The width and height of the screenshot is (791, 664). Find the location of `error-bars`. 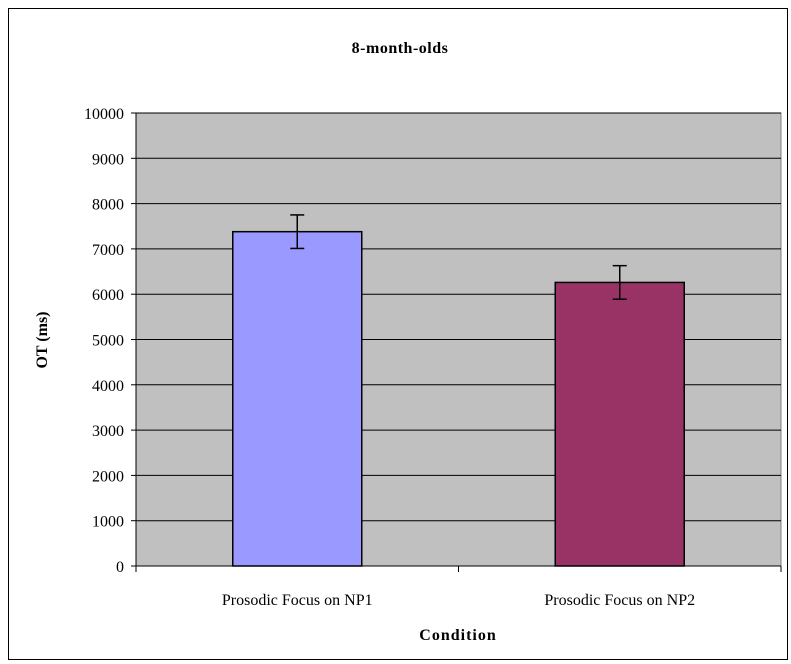

error-bars is located at coordinates (458, 257).